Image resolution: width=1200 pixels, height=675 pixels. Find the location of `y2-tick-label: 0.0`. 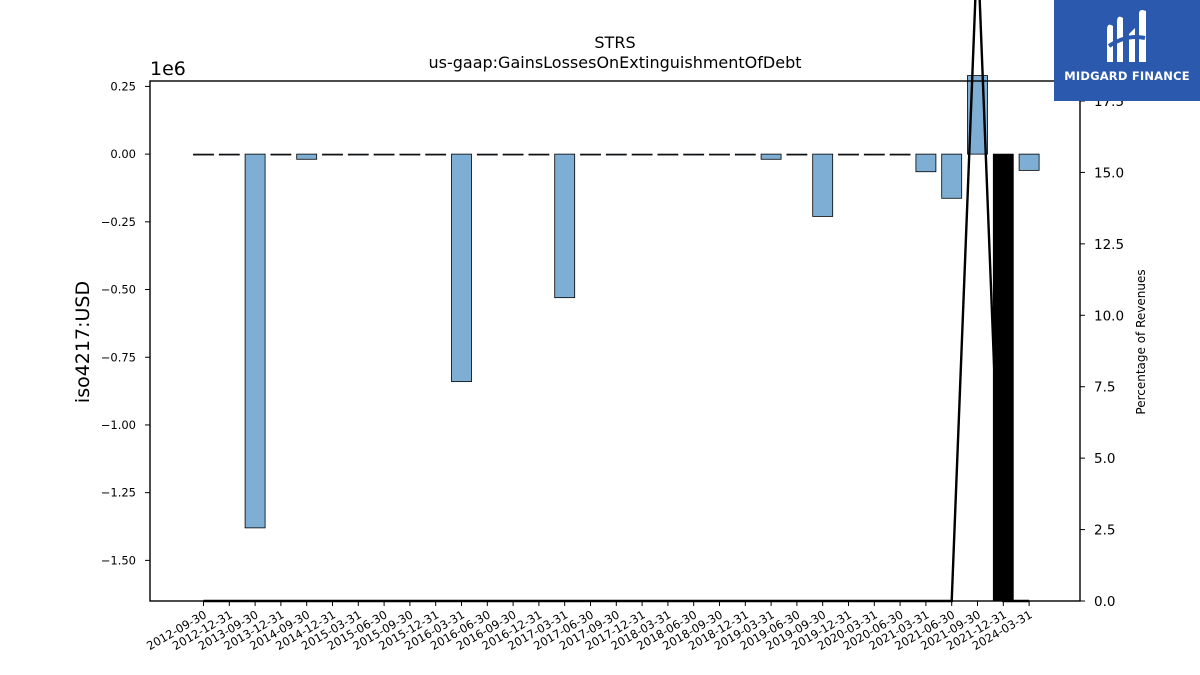

y2-tick-label: 0.0 is located at coordinates (1104, 602).